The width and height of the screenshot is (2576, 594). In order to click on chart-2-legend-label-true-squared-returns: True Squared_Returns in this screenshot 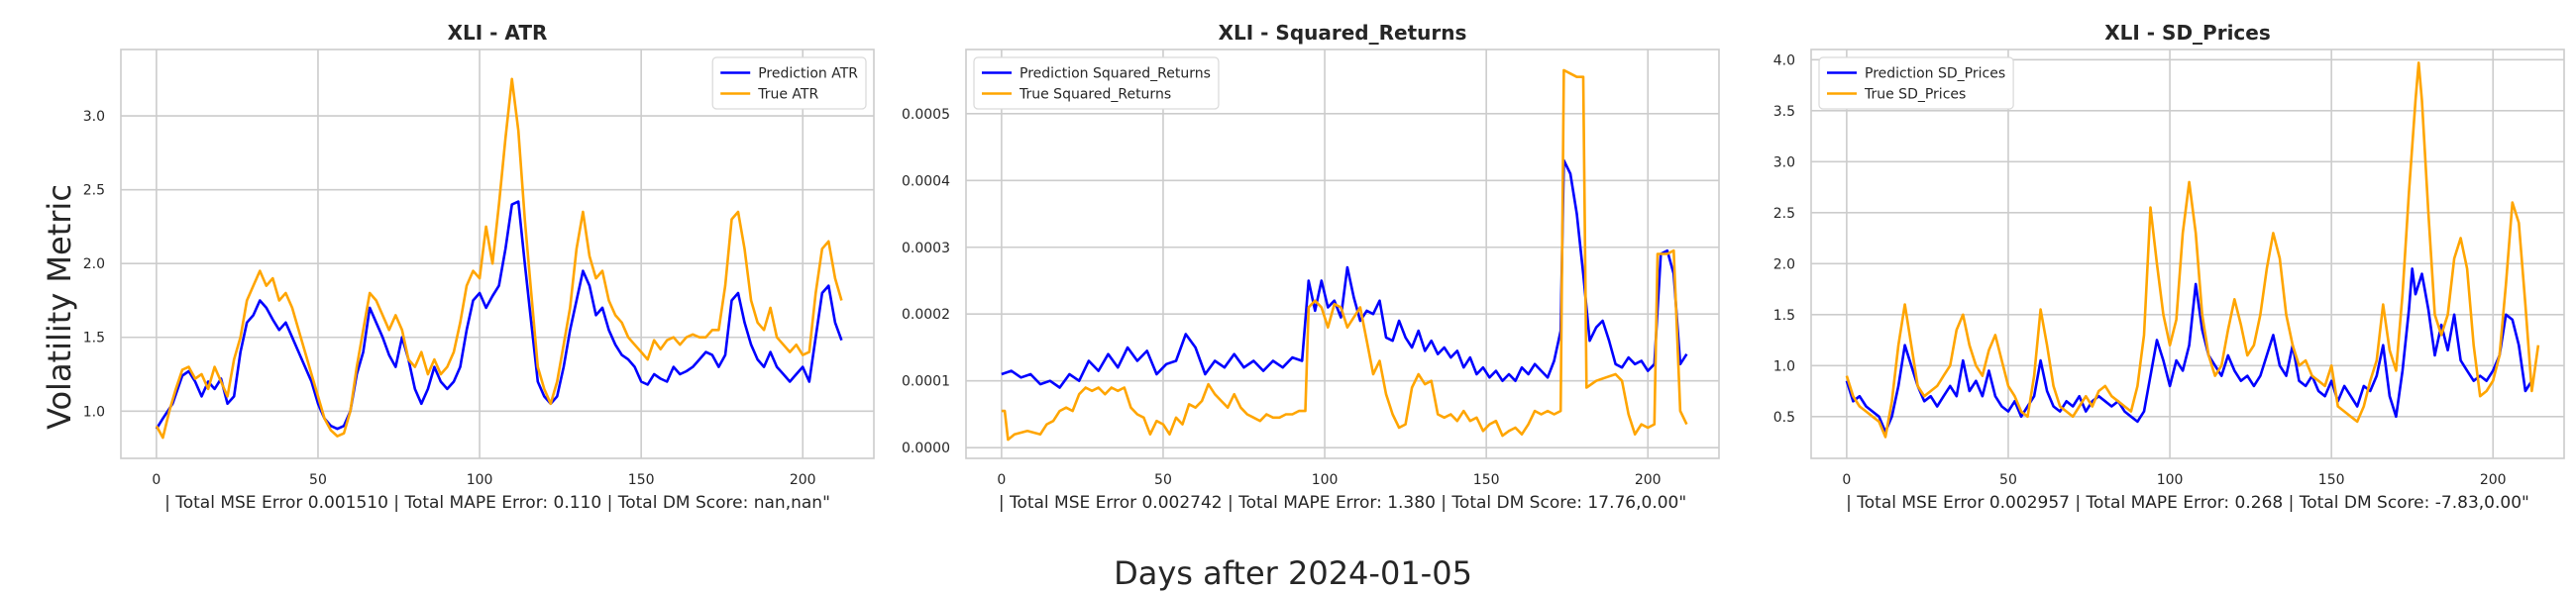, I will do `click(1095, 95)`.